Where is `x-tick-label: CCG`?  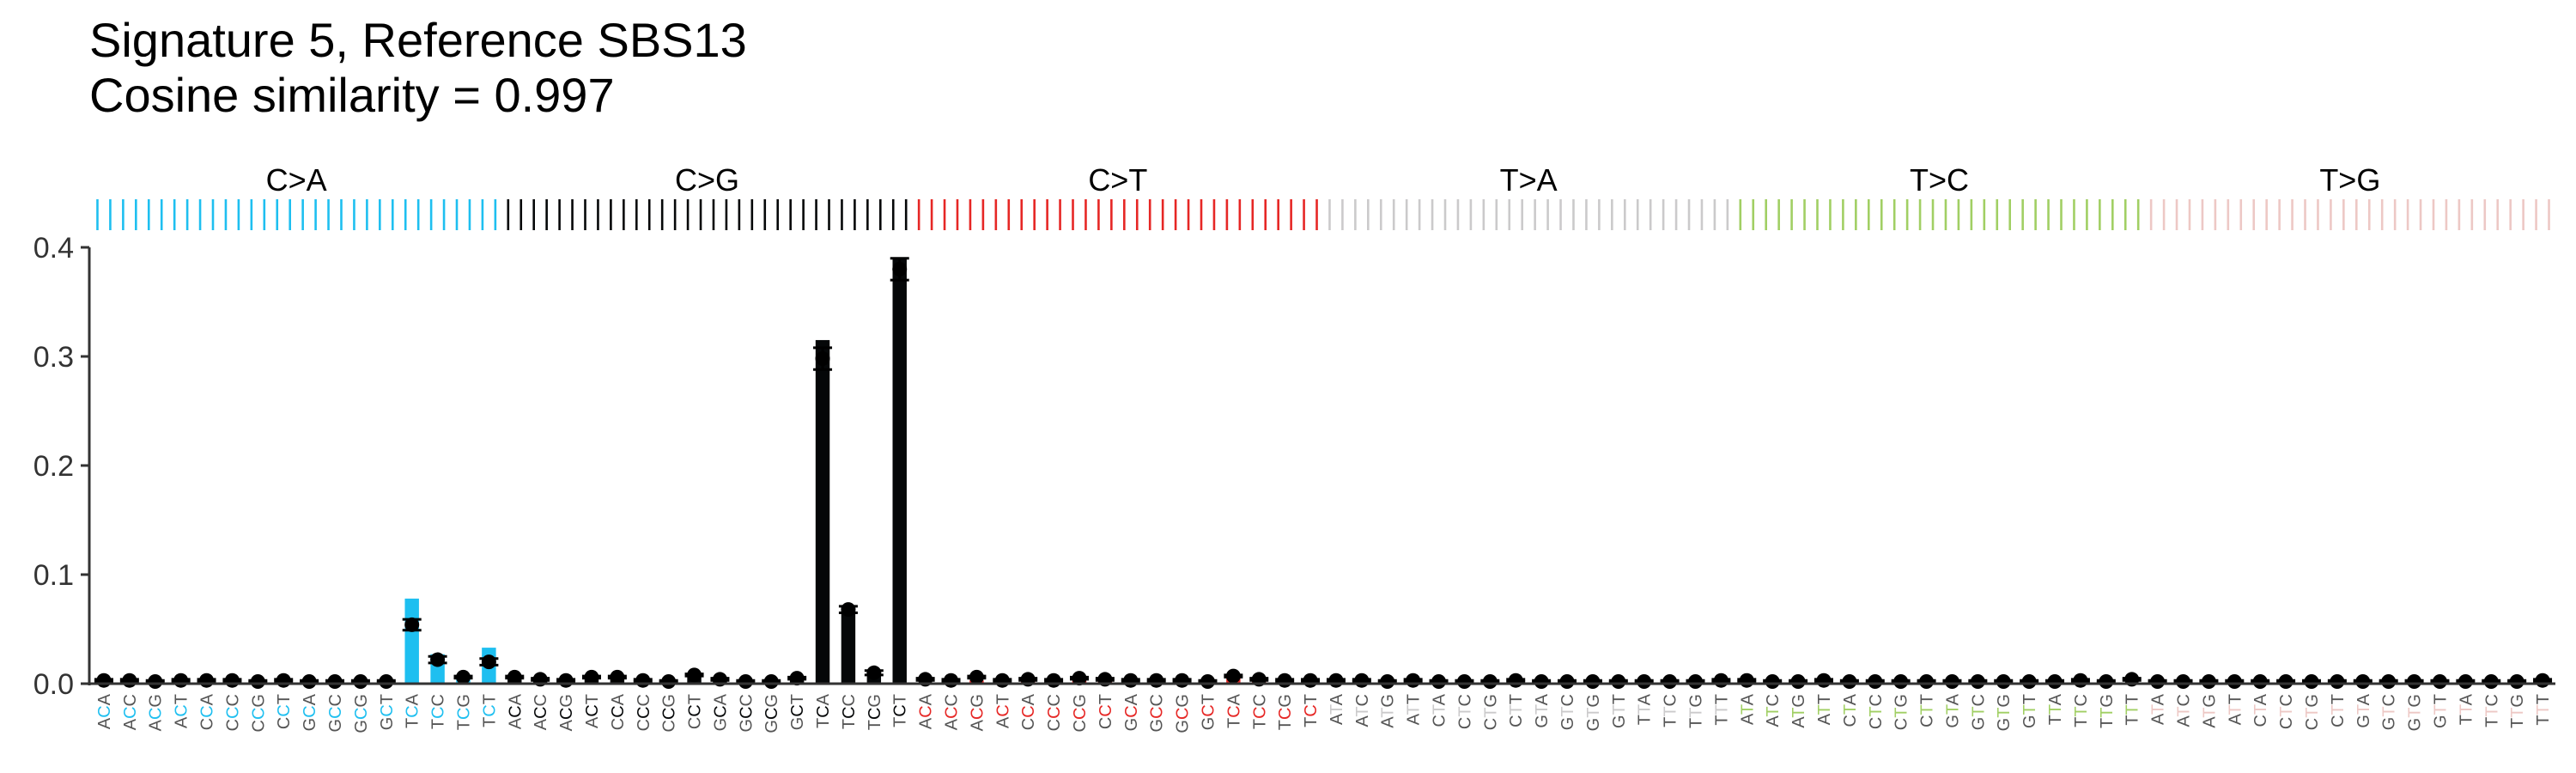 x-tick-label: CCG is located at coordinates (258, 713).